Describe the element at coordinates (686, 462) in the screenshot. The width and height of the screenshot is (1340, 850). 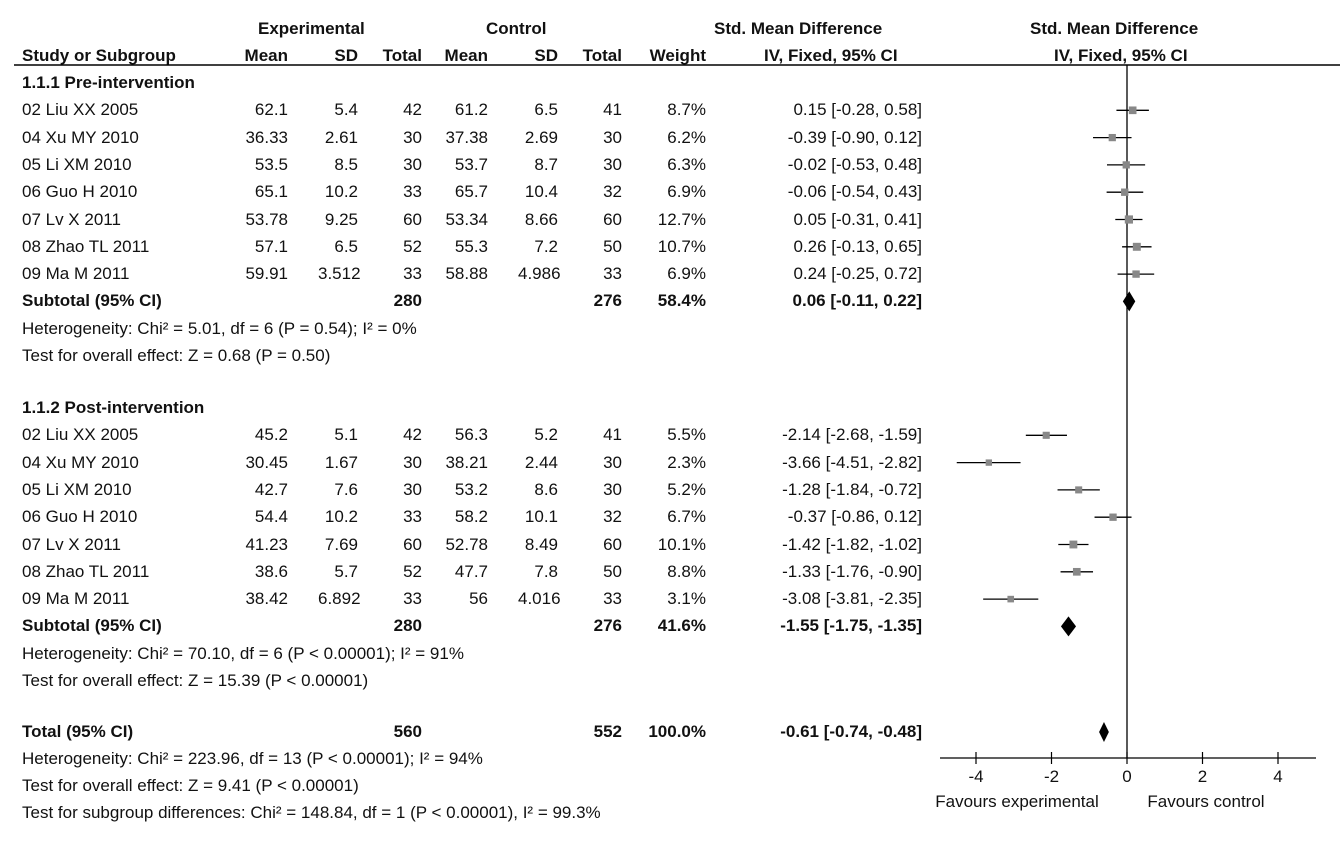
I see `study-weight: 2.3%` at that location.